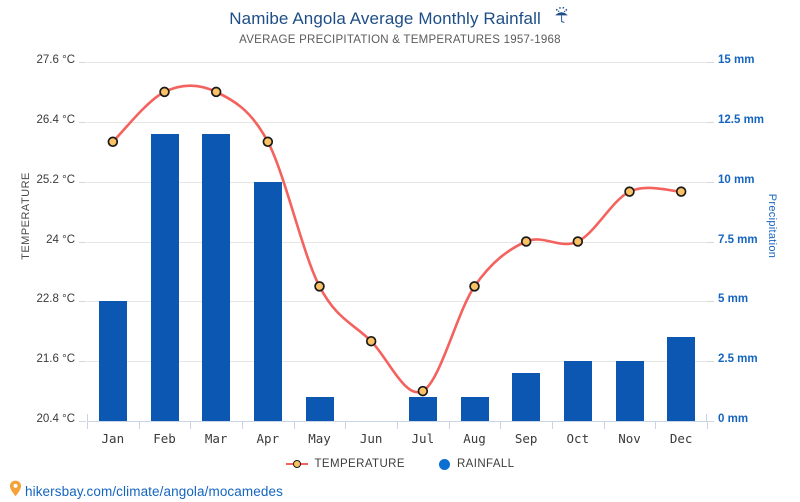  Describe the element at coordinates (526, 397) in the screenshot. I see `bar-sep` at that location.